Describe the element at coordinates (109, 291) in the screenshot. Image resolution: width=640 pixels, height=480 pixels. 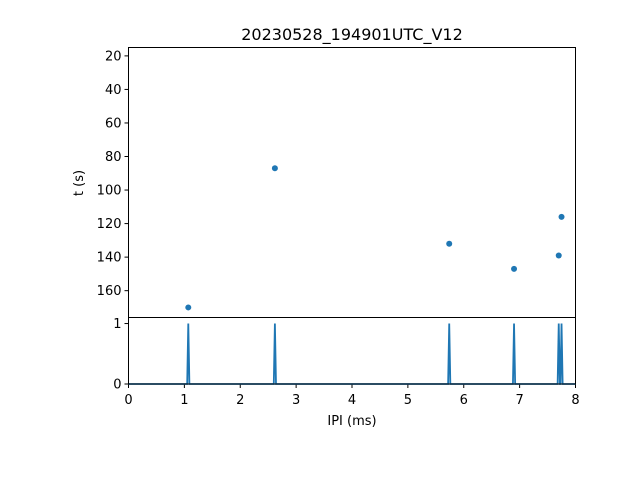
I see `scatter-y-tick-label: 160` at that location.